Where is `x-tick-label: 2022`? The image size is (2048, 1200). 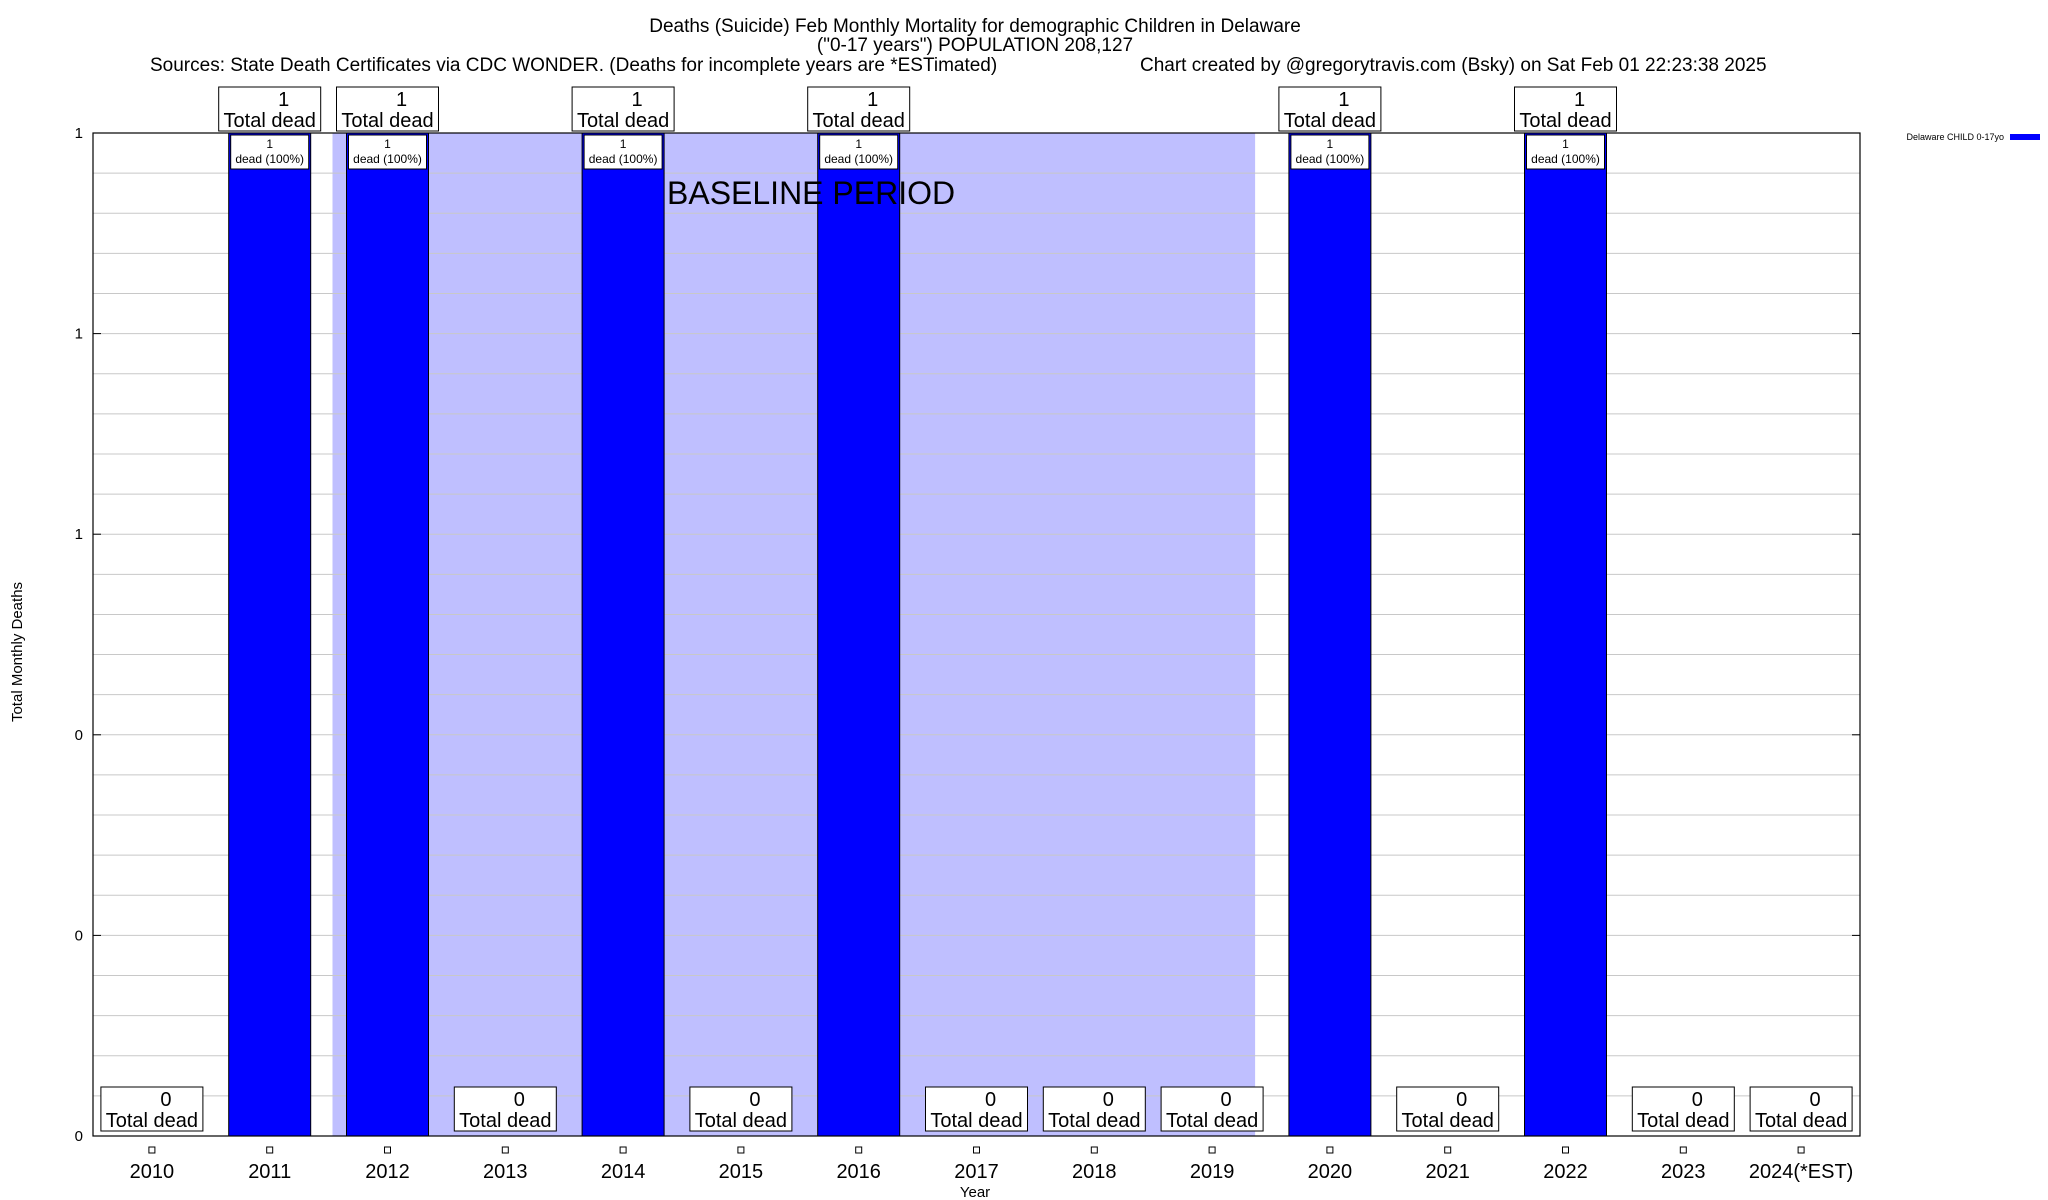 x-tick-label: 2022 is located at coordinates (1565, 1172).